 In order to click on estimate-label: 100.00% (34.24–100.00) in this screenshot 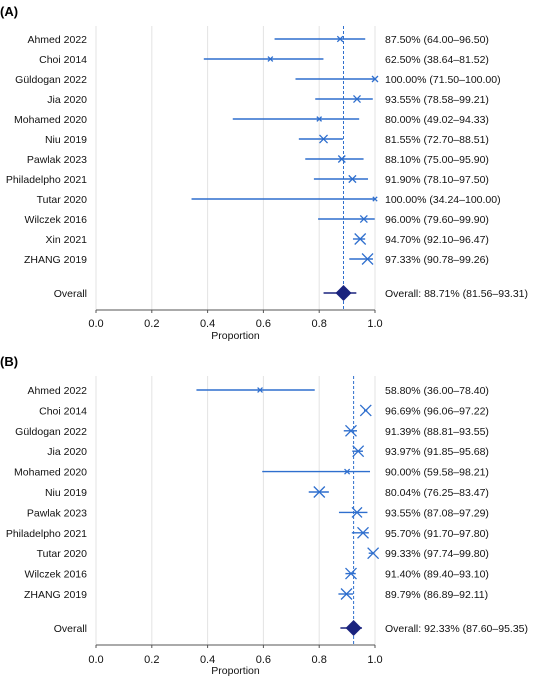, I will do `click(443, 200)`.